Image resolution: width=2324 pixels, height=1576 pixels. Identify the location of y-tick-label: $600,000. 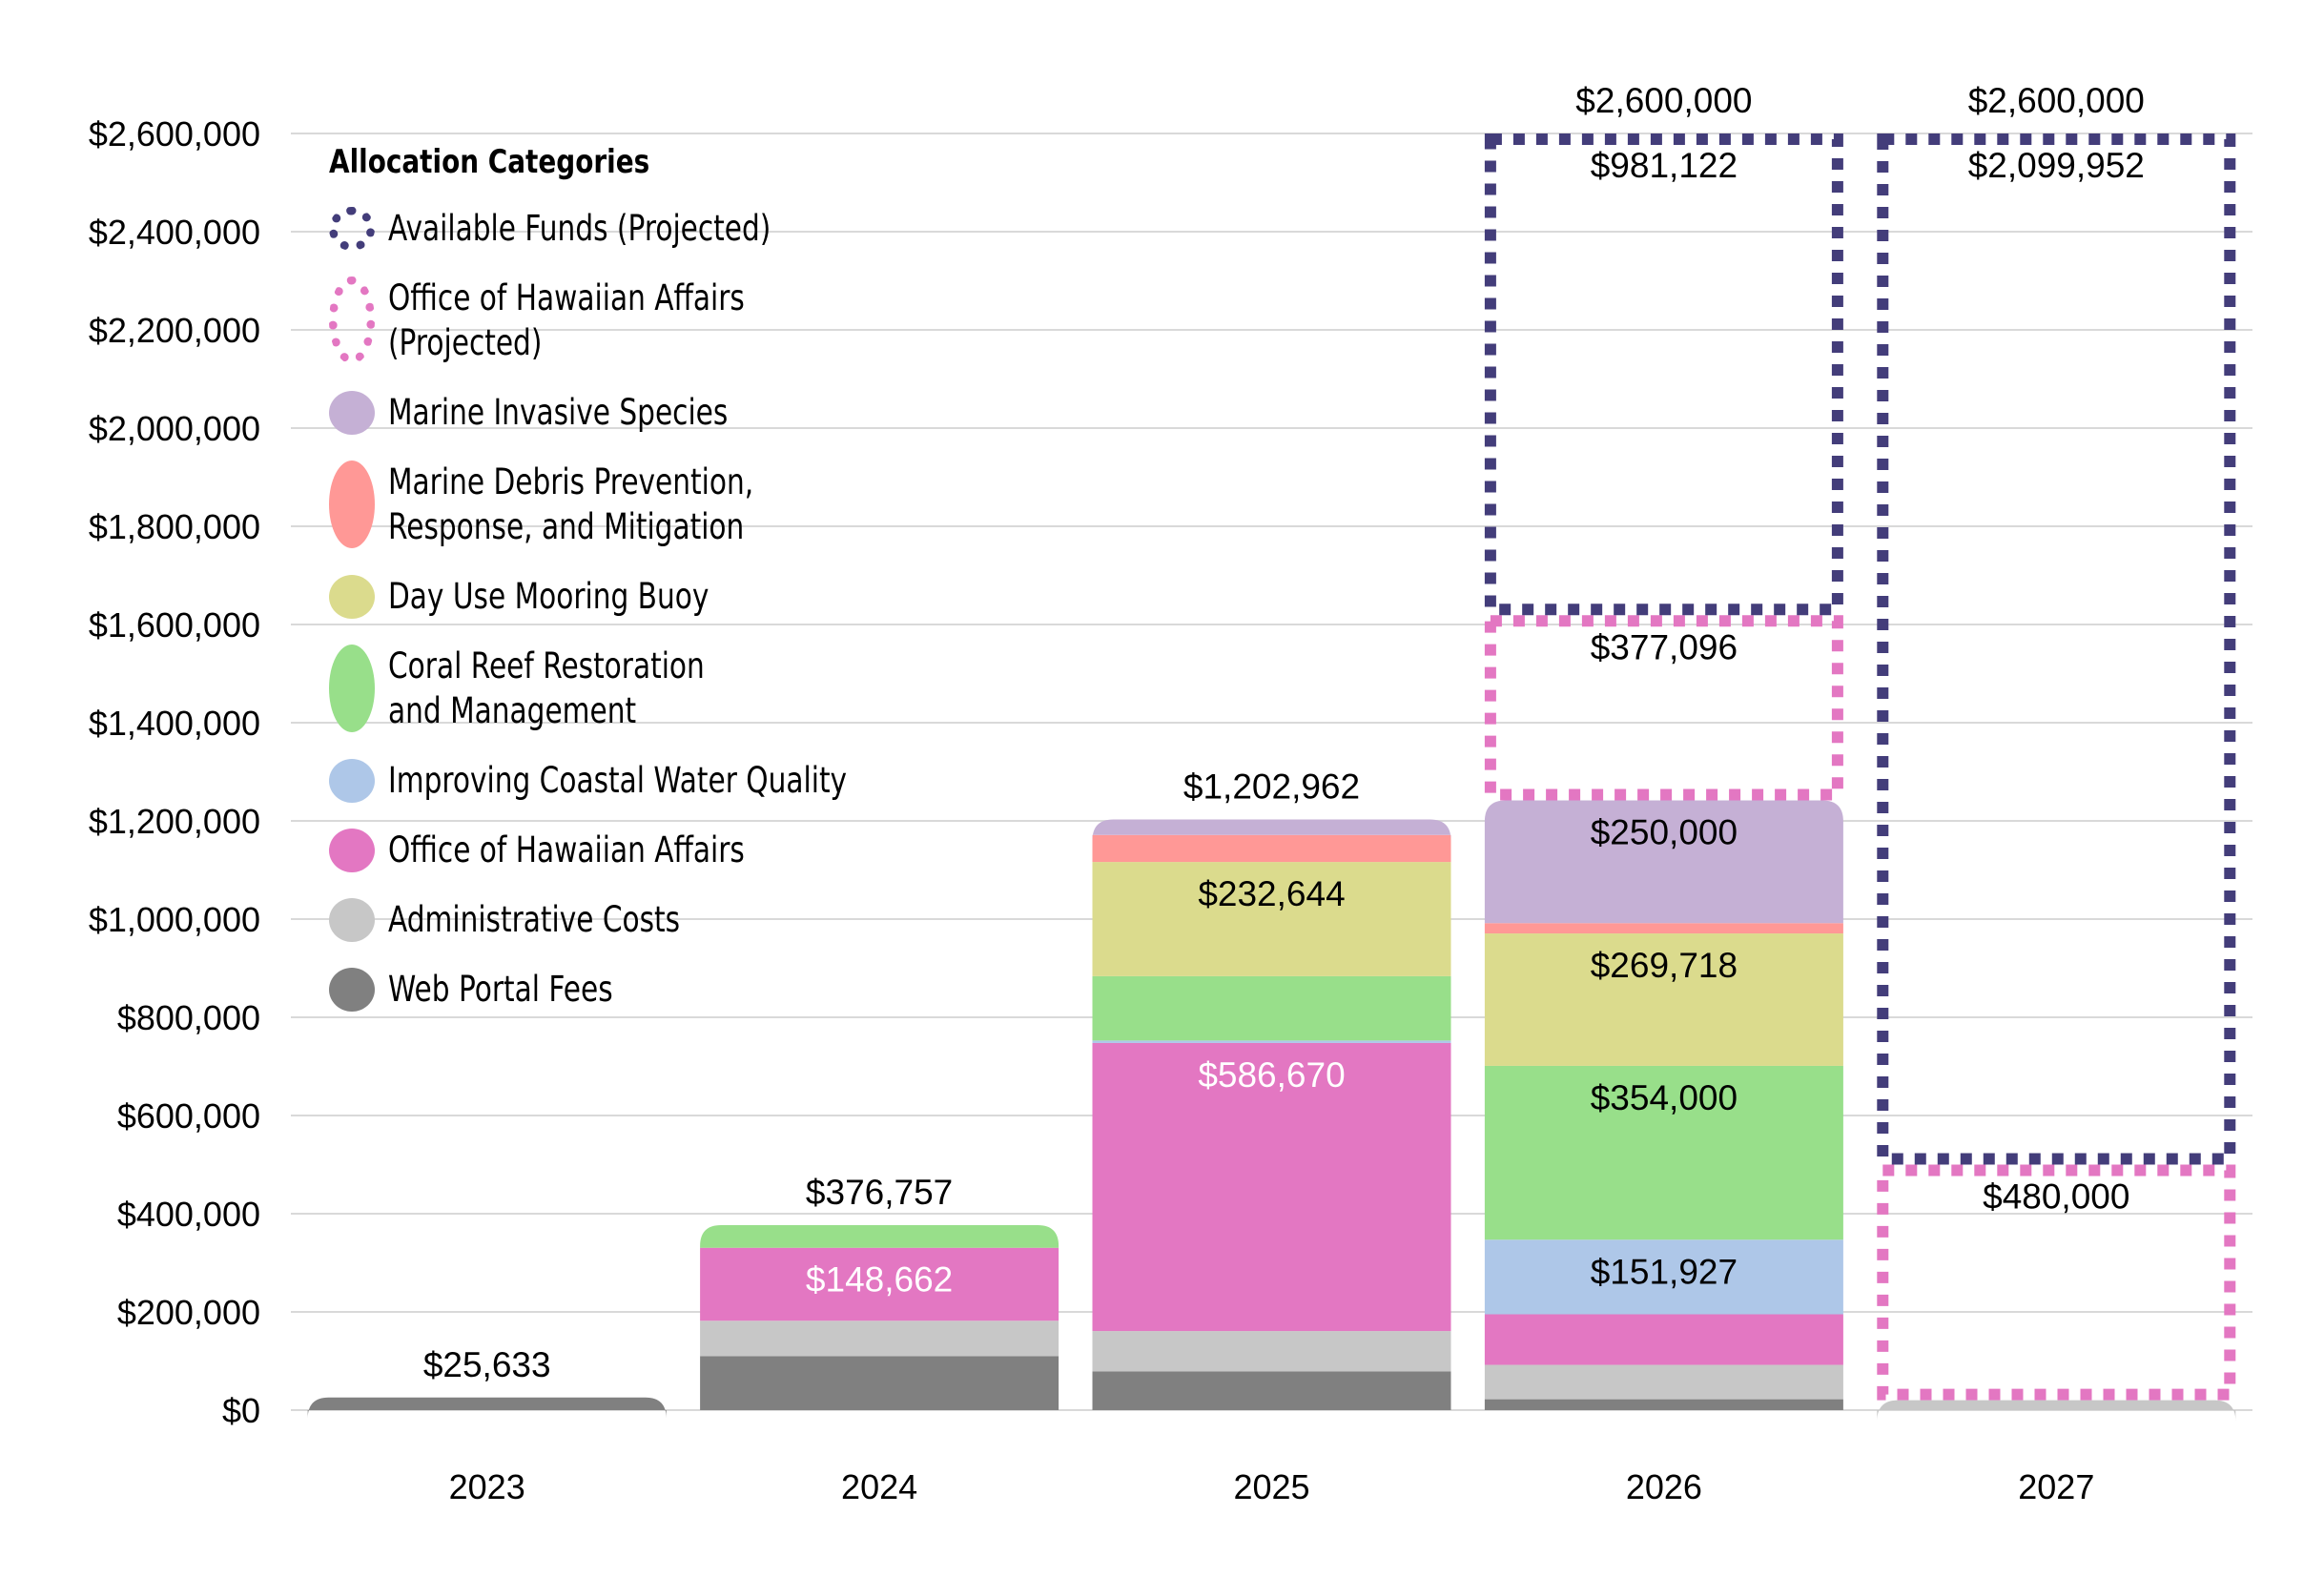
(188, 1116).